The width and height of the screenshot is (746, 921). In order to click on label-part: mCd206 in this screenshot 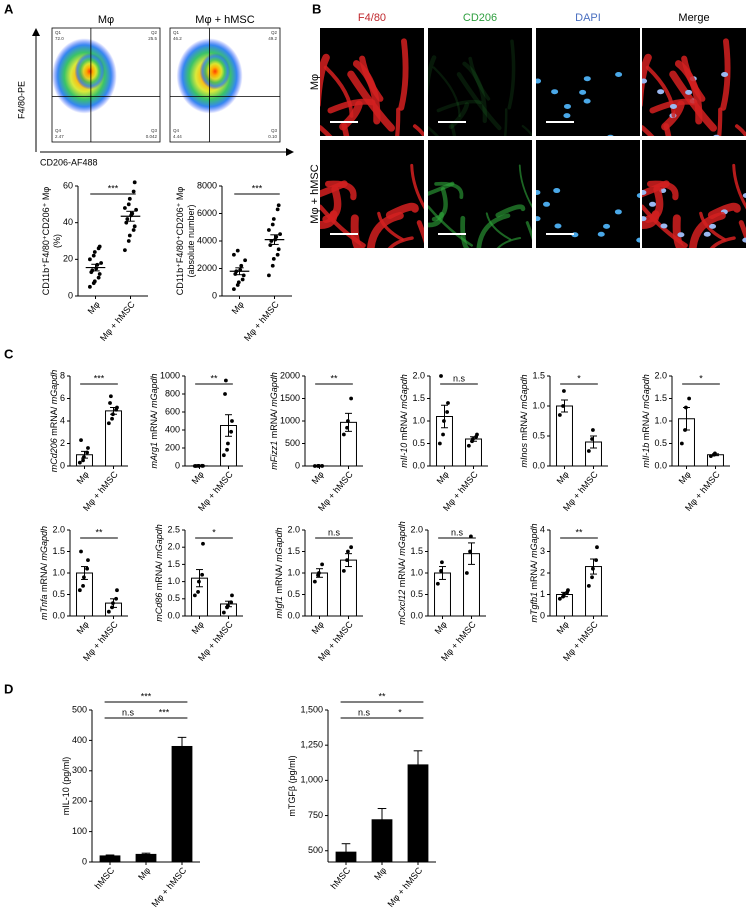, I will do `click(54, 455)`.